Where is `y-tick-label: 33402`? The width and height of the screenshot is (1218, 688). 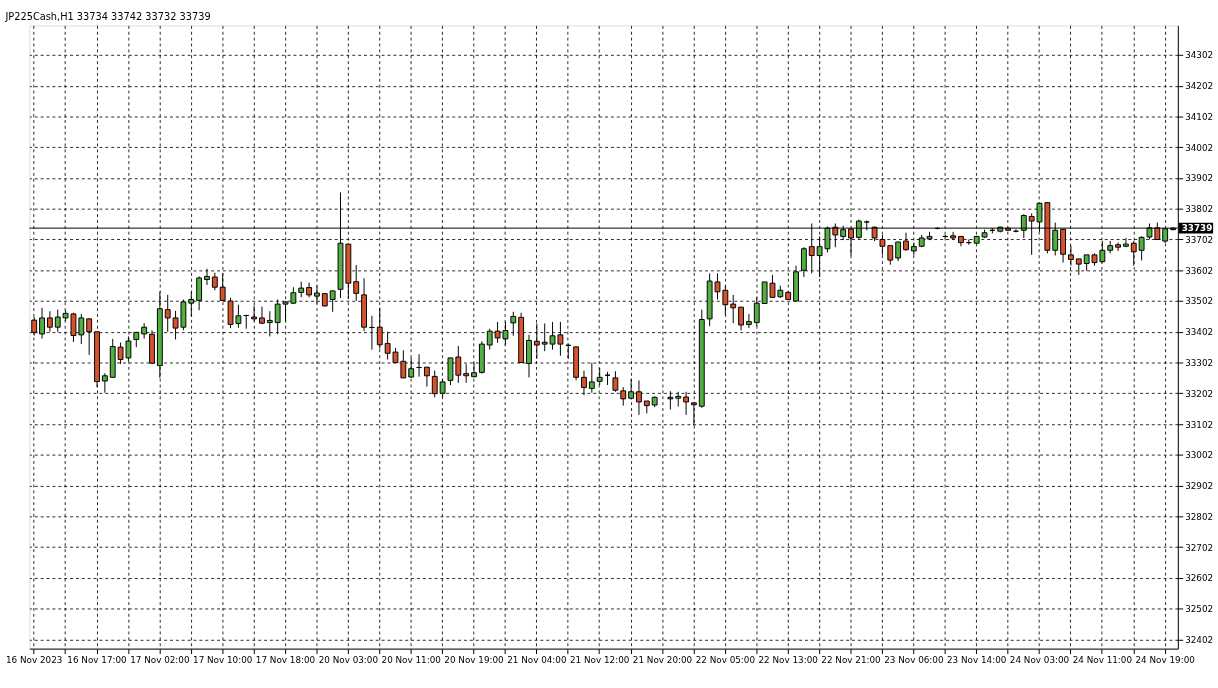 y-tick-label: 33402 is located at coordinates (1199, 332).